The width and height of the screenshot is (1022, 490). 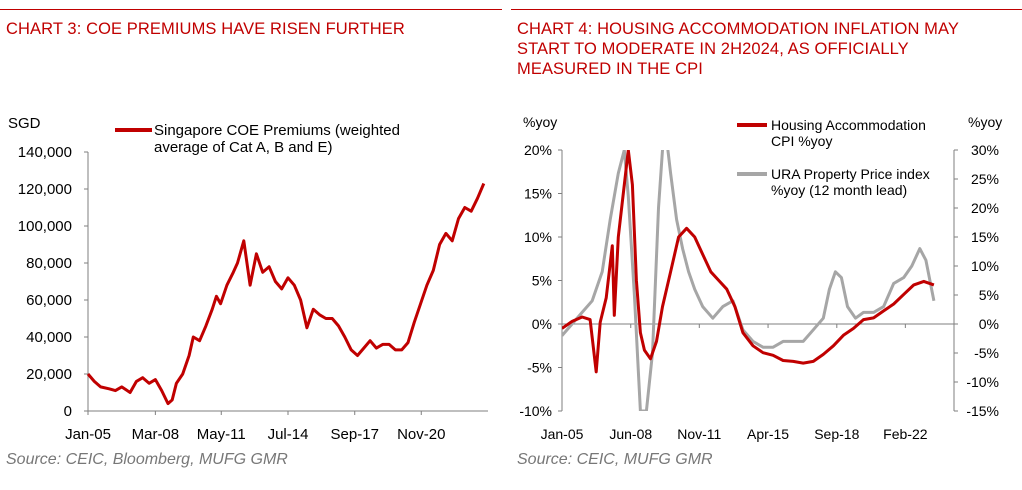 I want to click on chart4-legend-label-ura-line: URA Property Price index, so click(x=850, y=174).